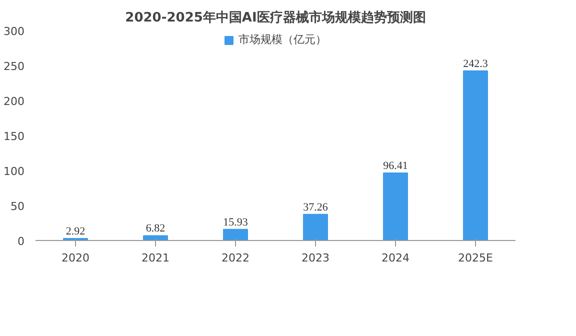 Image resolution: width=576 pixels, height=336 pixels. I want to click on data-label: 37.26, so click(315, 207).